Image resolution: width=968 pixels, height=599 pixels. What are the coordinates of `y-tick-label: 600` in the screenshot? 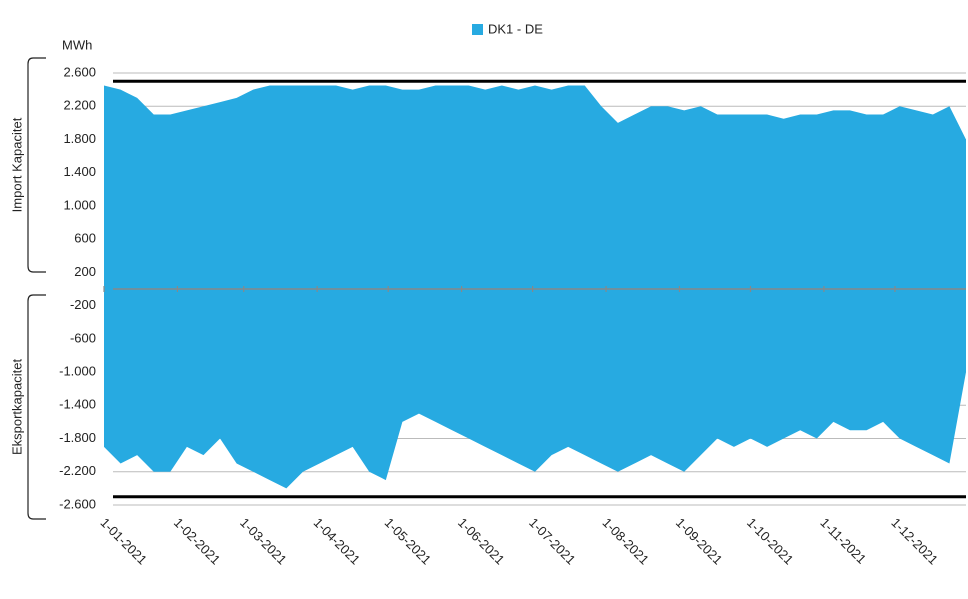 It's located at (85, 238).